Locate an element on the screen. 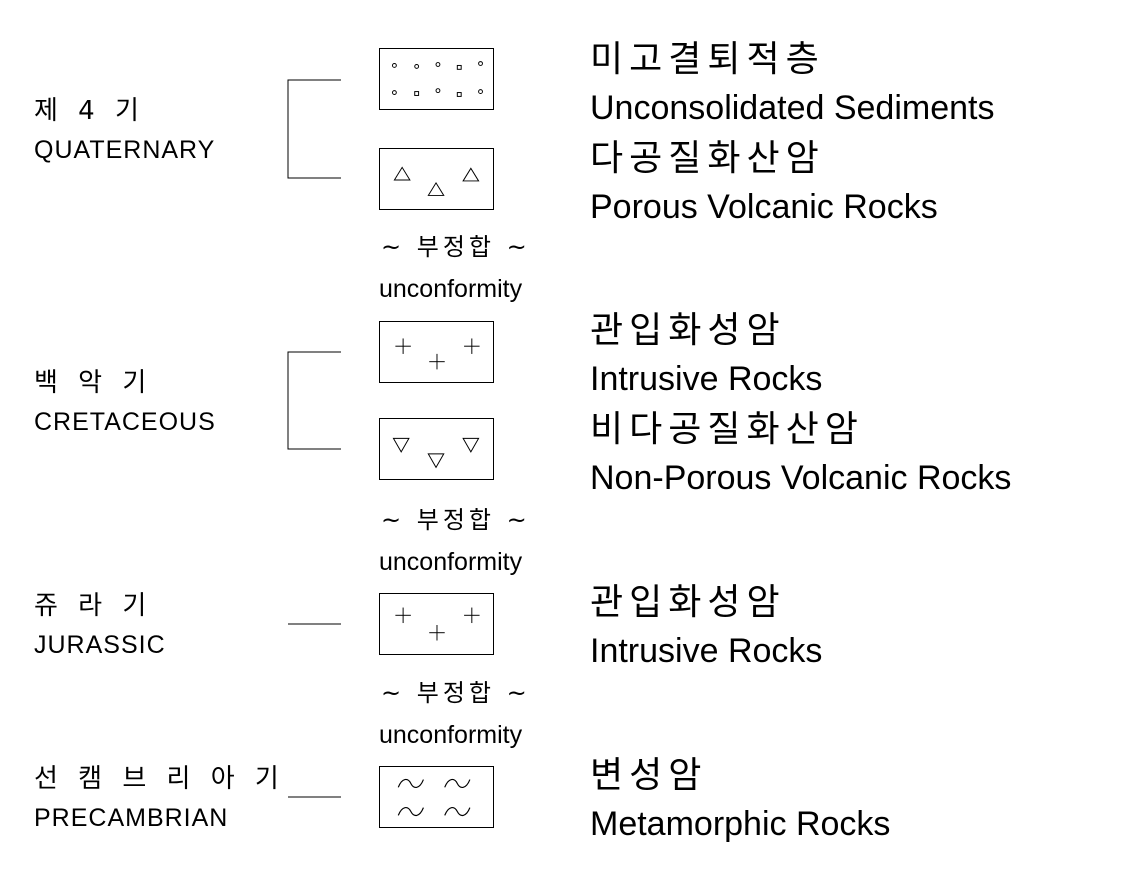  rock-porous-volcanic-ko: 다공질화산암 is located at coordinates (707, 158).